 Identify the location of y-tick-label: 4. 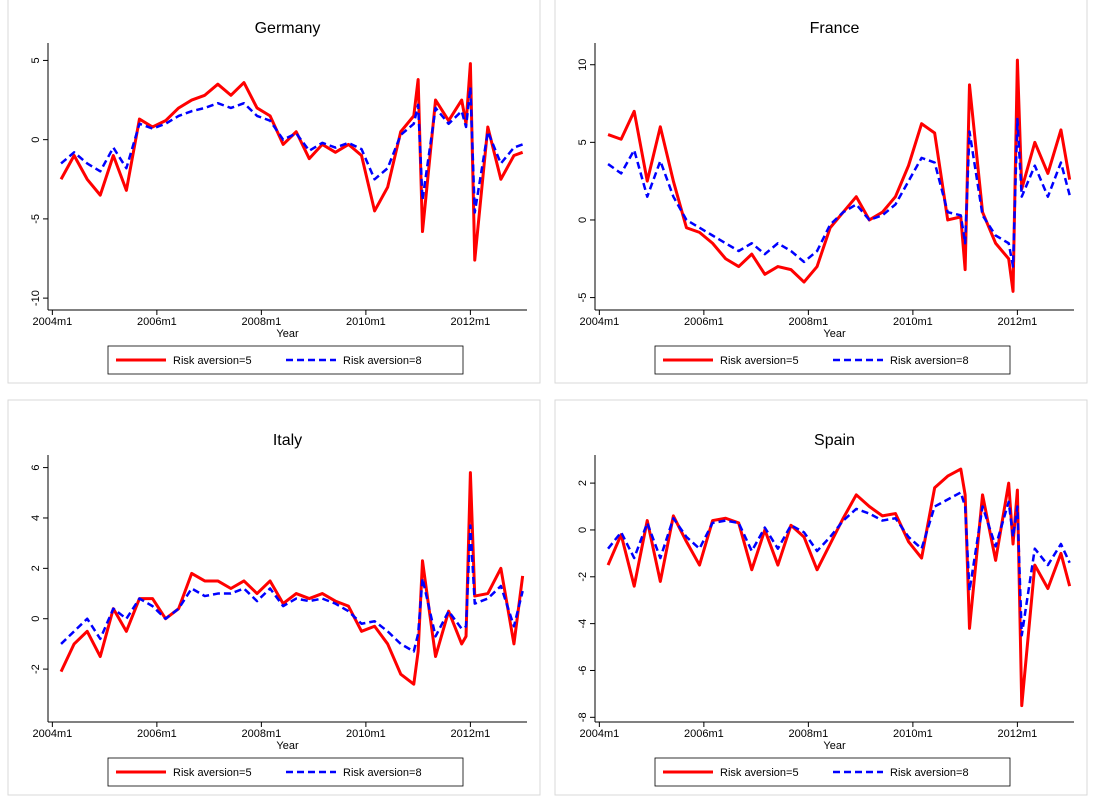
(36, 518).